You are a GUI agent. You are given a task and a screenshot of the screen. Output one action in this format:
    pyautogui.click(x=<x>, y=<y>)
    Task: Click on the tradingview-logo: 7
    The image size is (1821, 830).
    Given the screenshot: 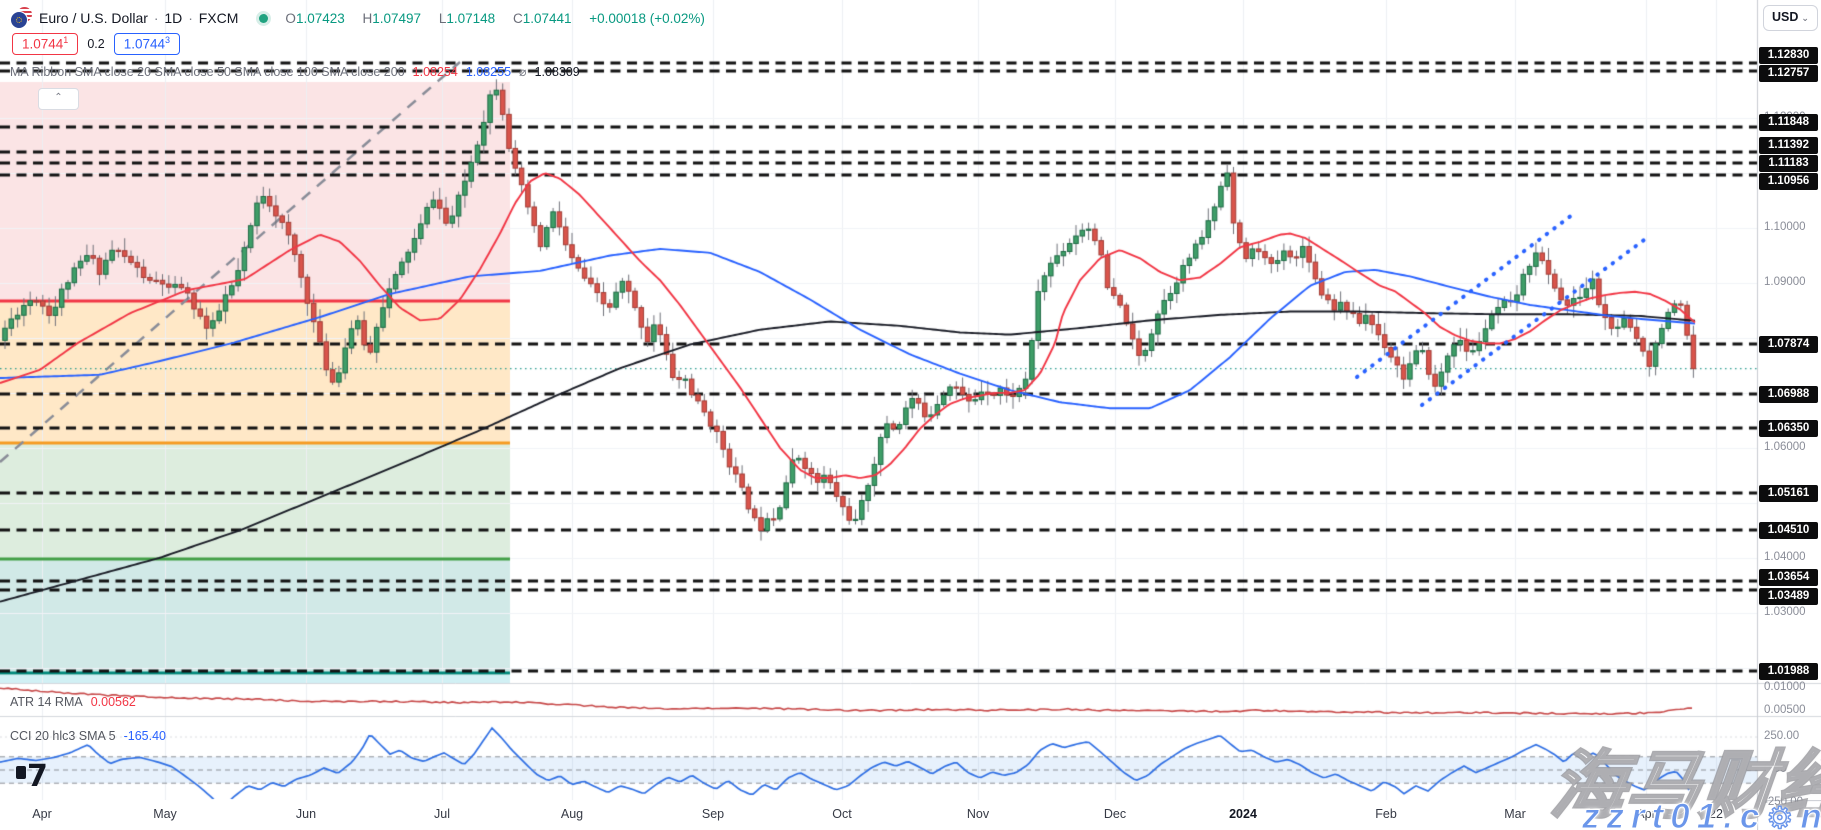 What is the action you would take?
    pyautogui.click(x=32, y=777)
    